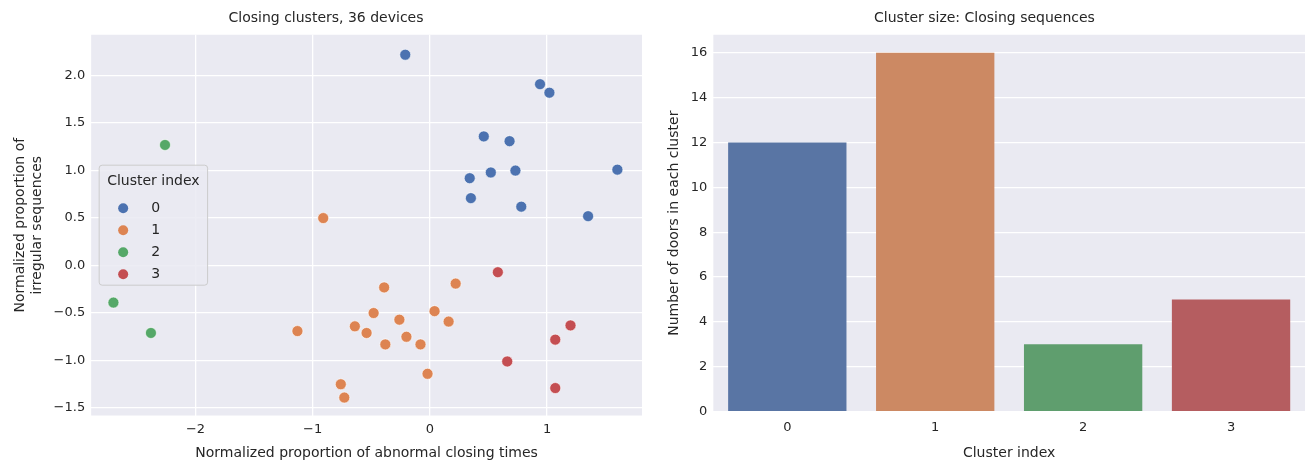 This screenshot has width=1307, height=470. Describe the element at coordinates (69, 312) in the screenshot. I see `y-tick-label: −0.5` at that location.